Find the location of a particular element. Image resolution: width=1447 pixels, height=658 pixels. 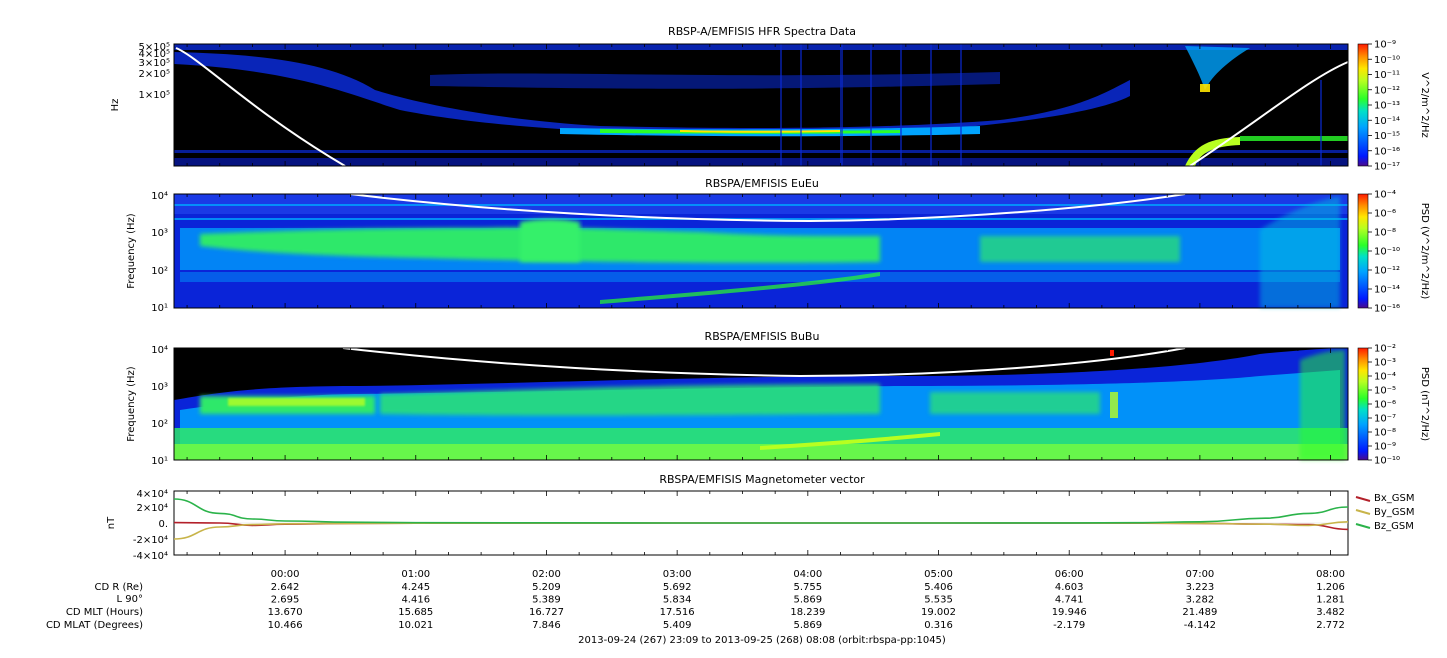

ephem-value: 19.002 is located at coordinates (938, 612).